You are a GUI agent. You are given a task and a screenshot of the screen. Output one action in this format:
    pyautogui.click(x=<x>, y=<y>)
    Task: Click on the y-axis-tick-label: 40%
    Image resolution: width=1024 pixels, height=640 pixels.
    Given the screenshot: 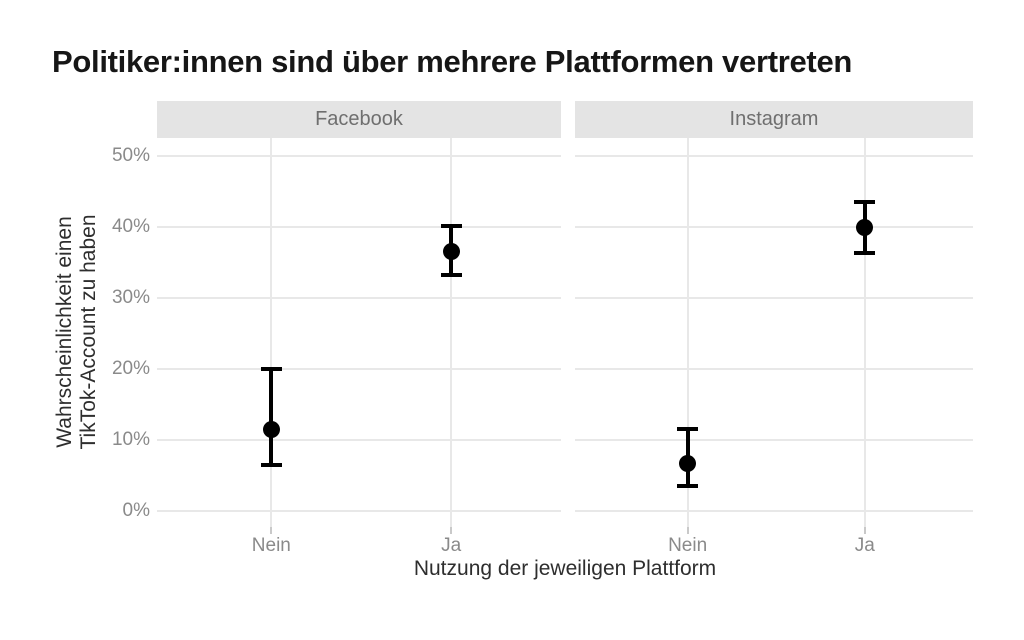 What is the action you would take?
    pyautogui.click(x=130, y=227)
    